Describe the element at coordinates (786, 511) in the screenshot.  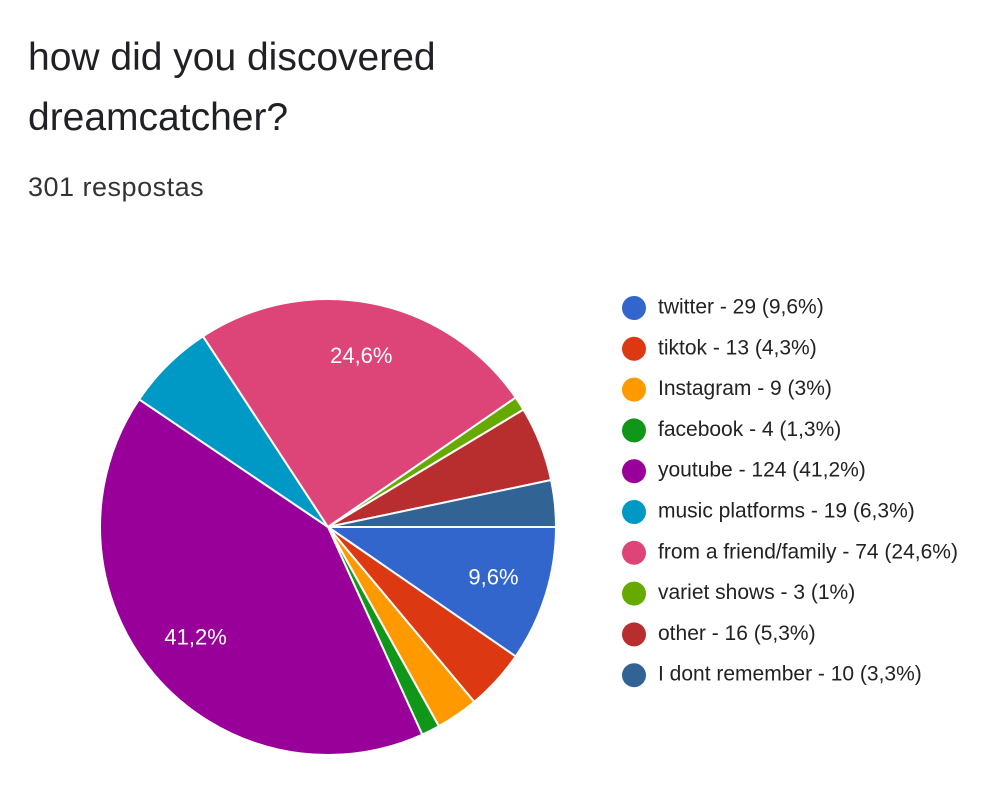
I see `legend-label: music platforms - 19 (6,3%)` at that location.